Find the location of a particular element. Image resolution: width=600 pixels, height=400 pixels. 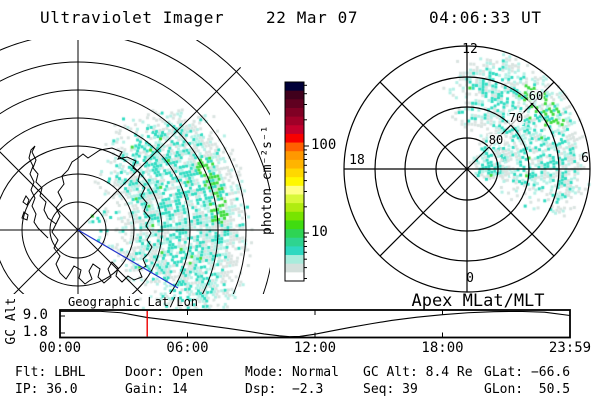

mlt-label: 18 is located at coordinates (357, 160).